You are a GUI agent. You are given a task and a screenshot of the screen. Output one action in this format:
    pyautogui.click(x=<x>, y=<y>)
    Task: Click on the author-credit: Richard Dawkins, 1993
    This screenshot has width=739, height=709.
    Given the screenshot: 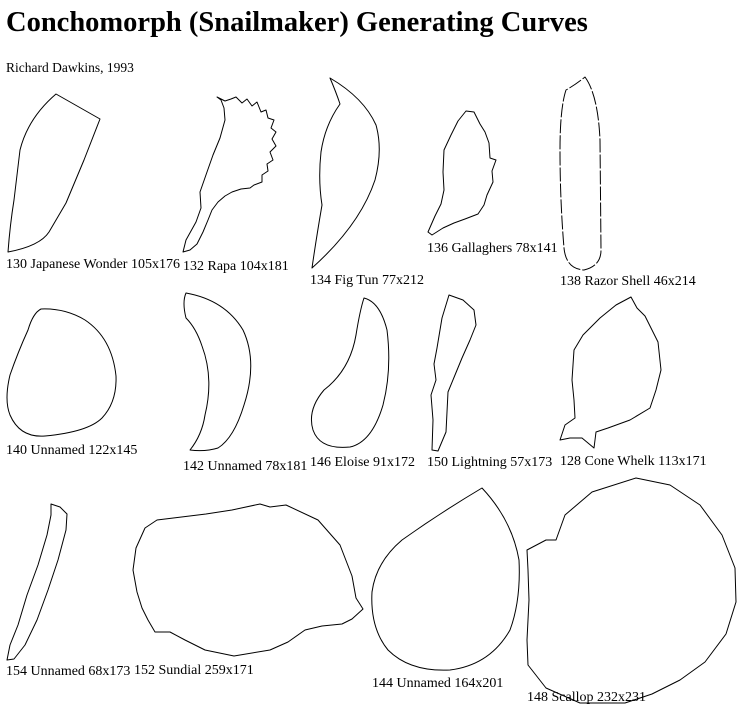 What is the action you would take?
    pyautogui.click(x=70, y=67)
    